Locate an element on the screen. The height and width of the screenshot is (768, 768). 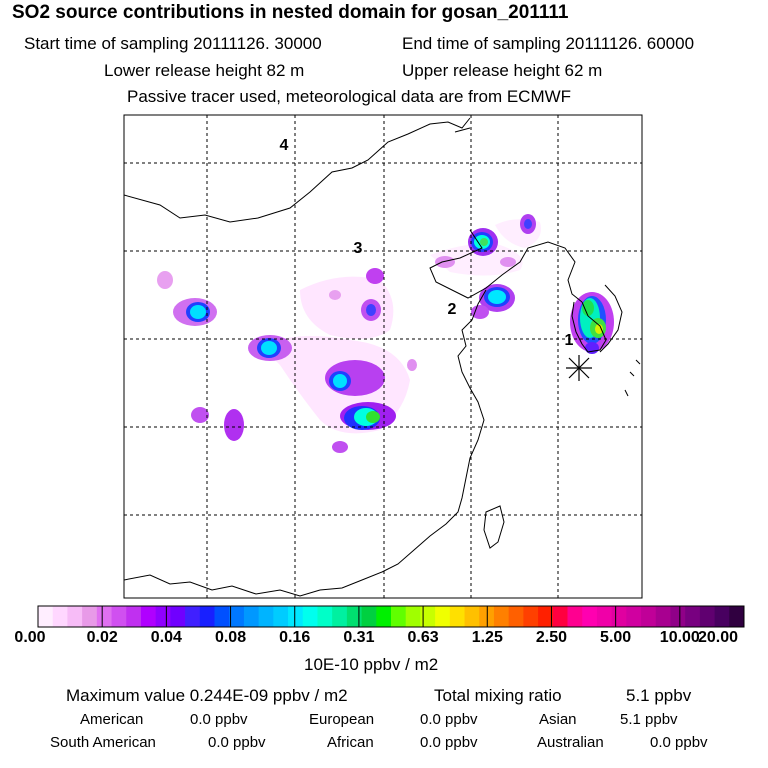
asian-value: 5.1 ppbv is located at coordinates (649, 719).